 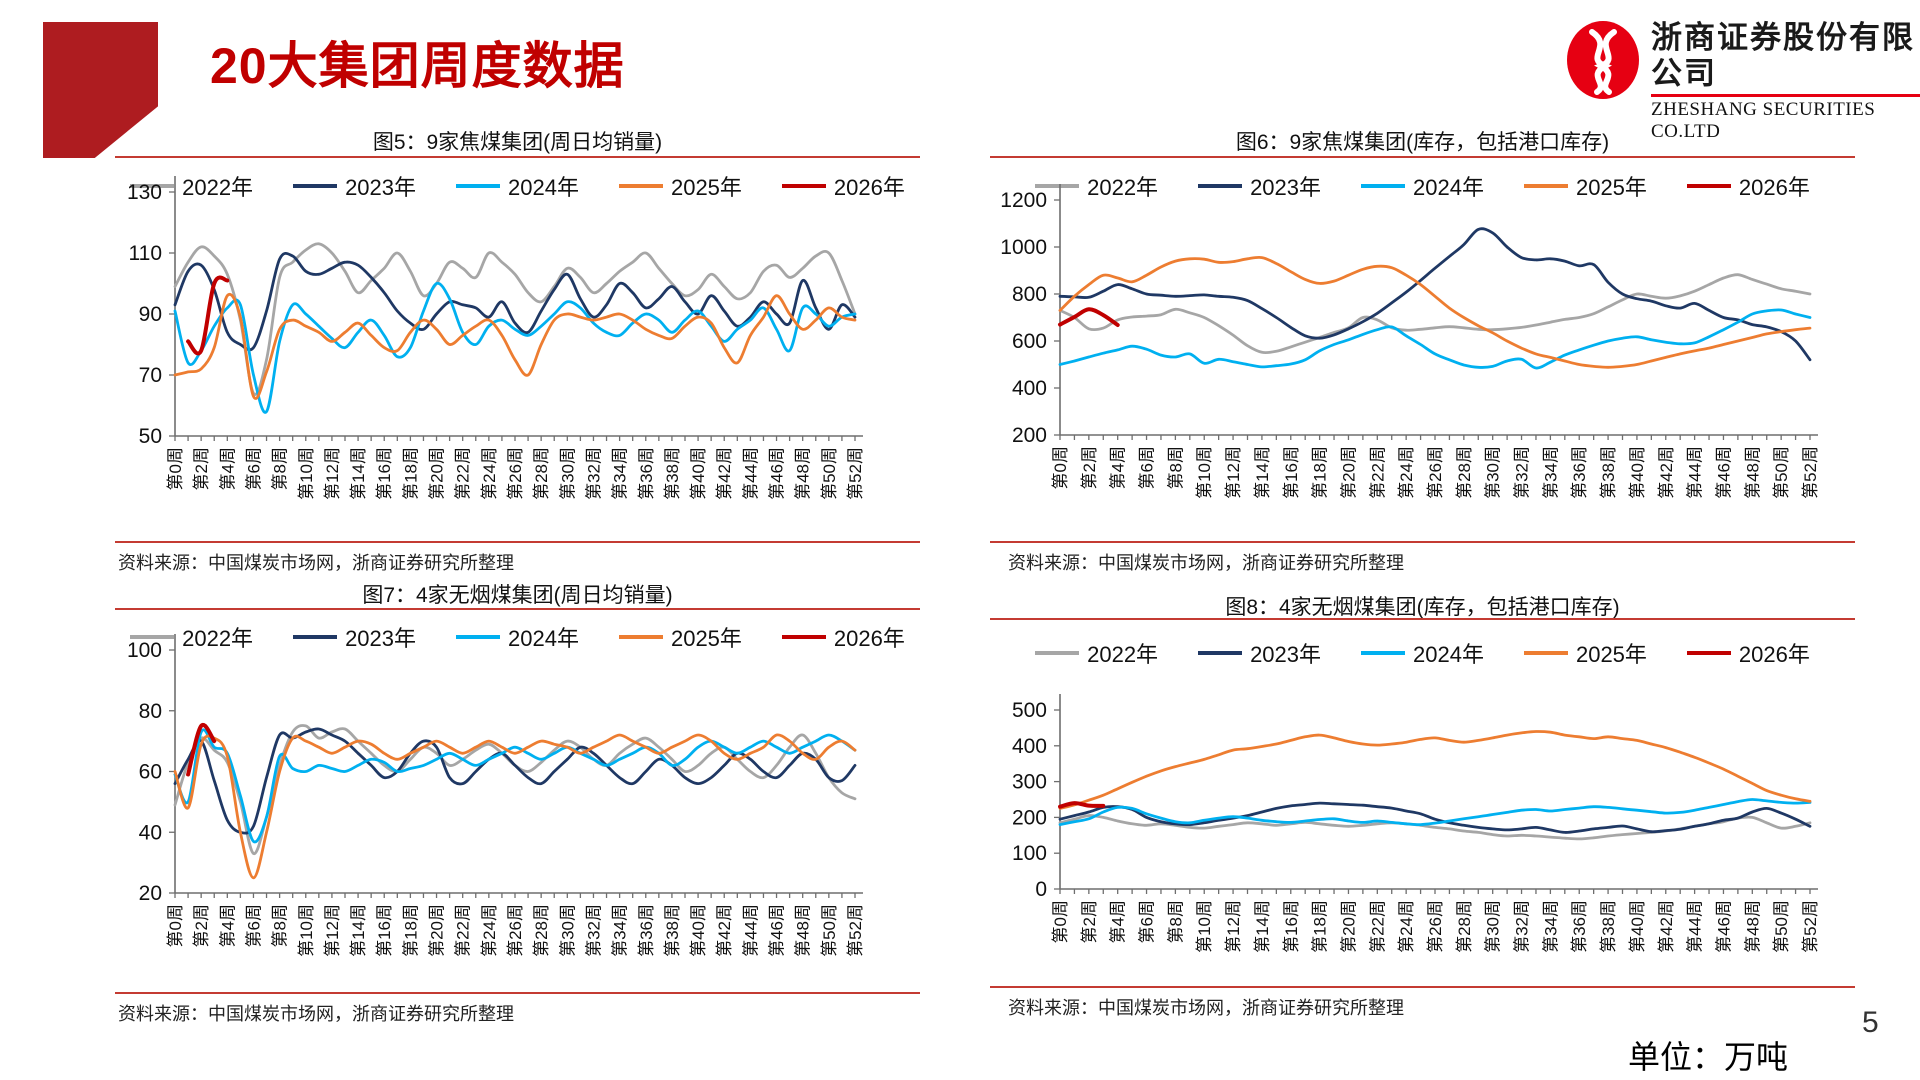 I want to click on unit-note: 单位：万吨, so click(x=1708, y=1057).